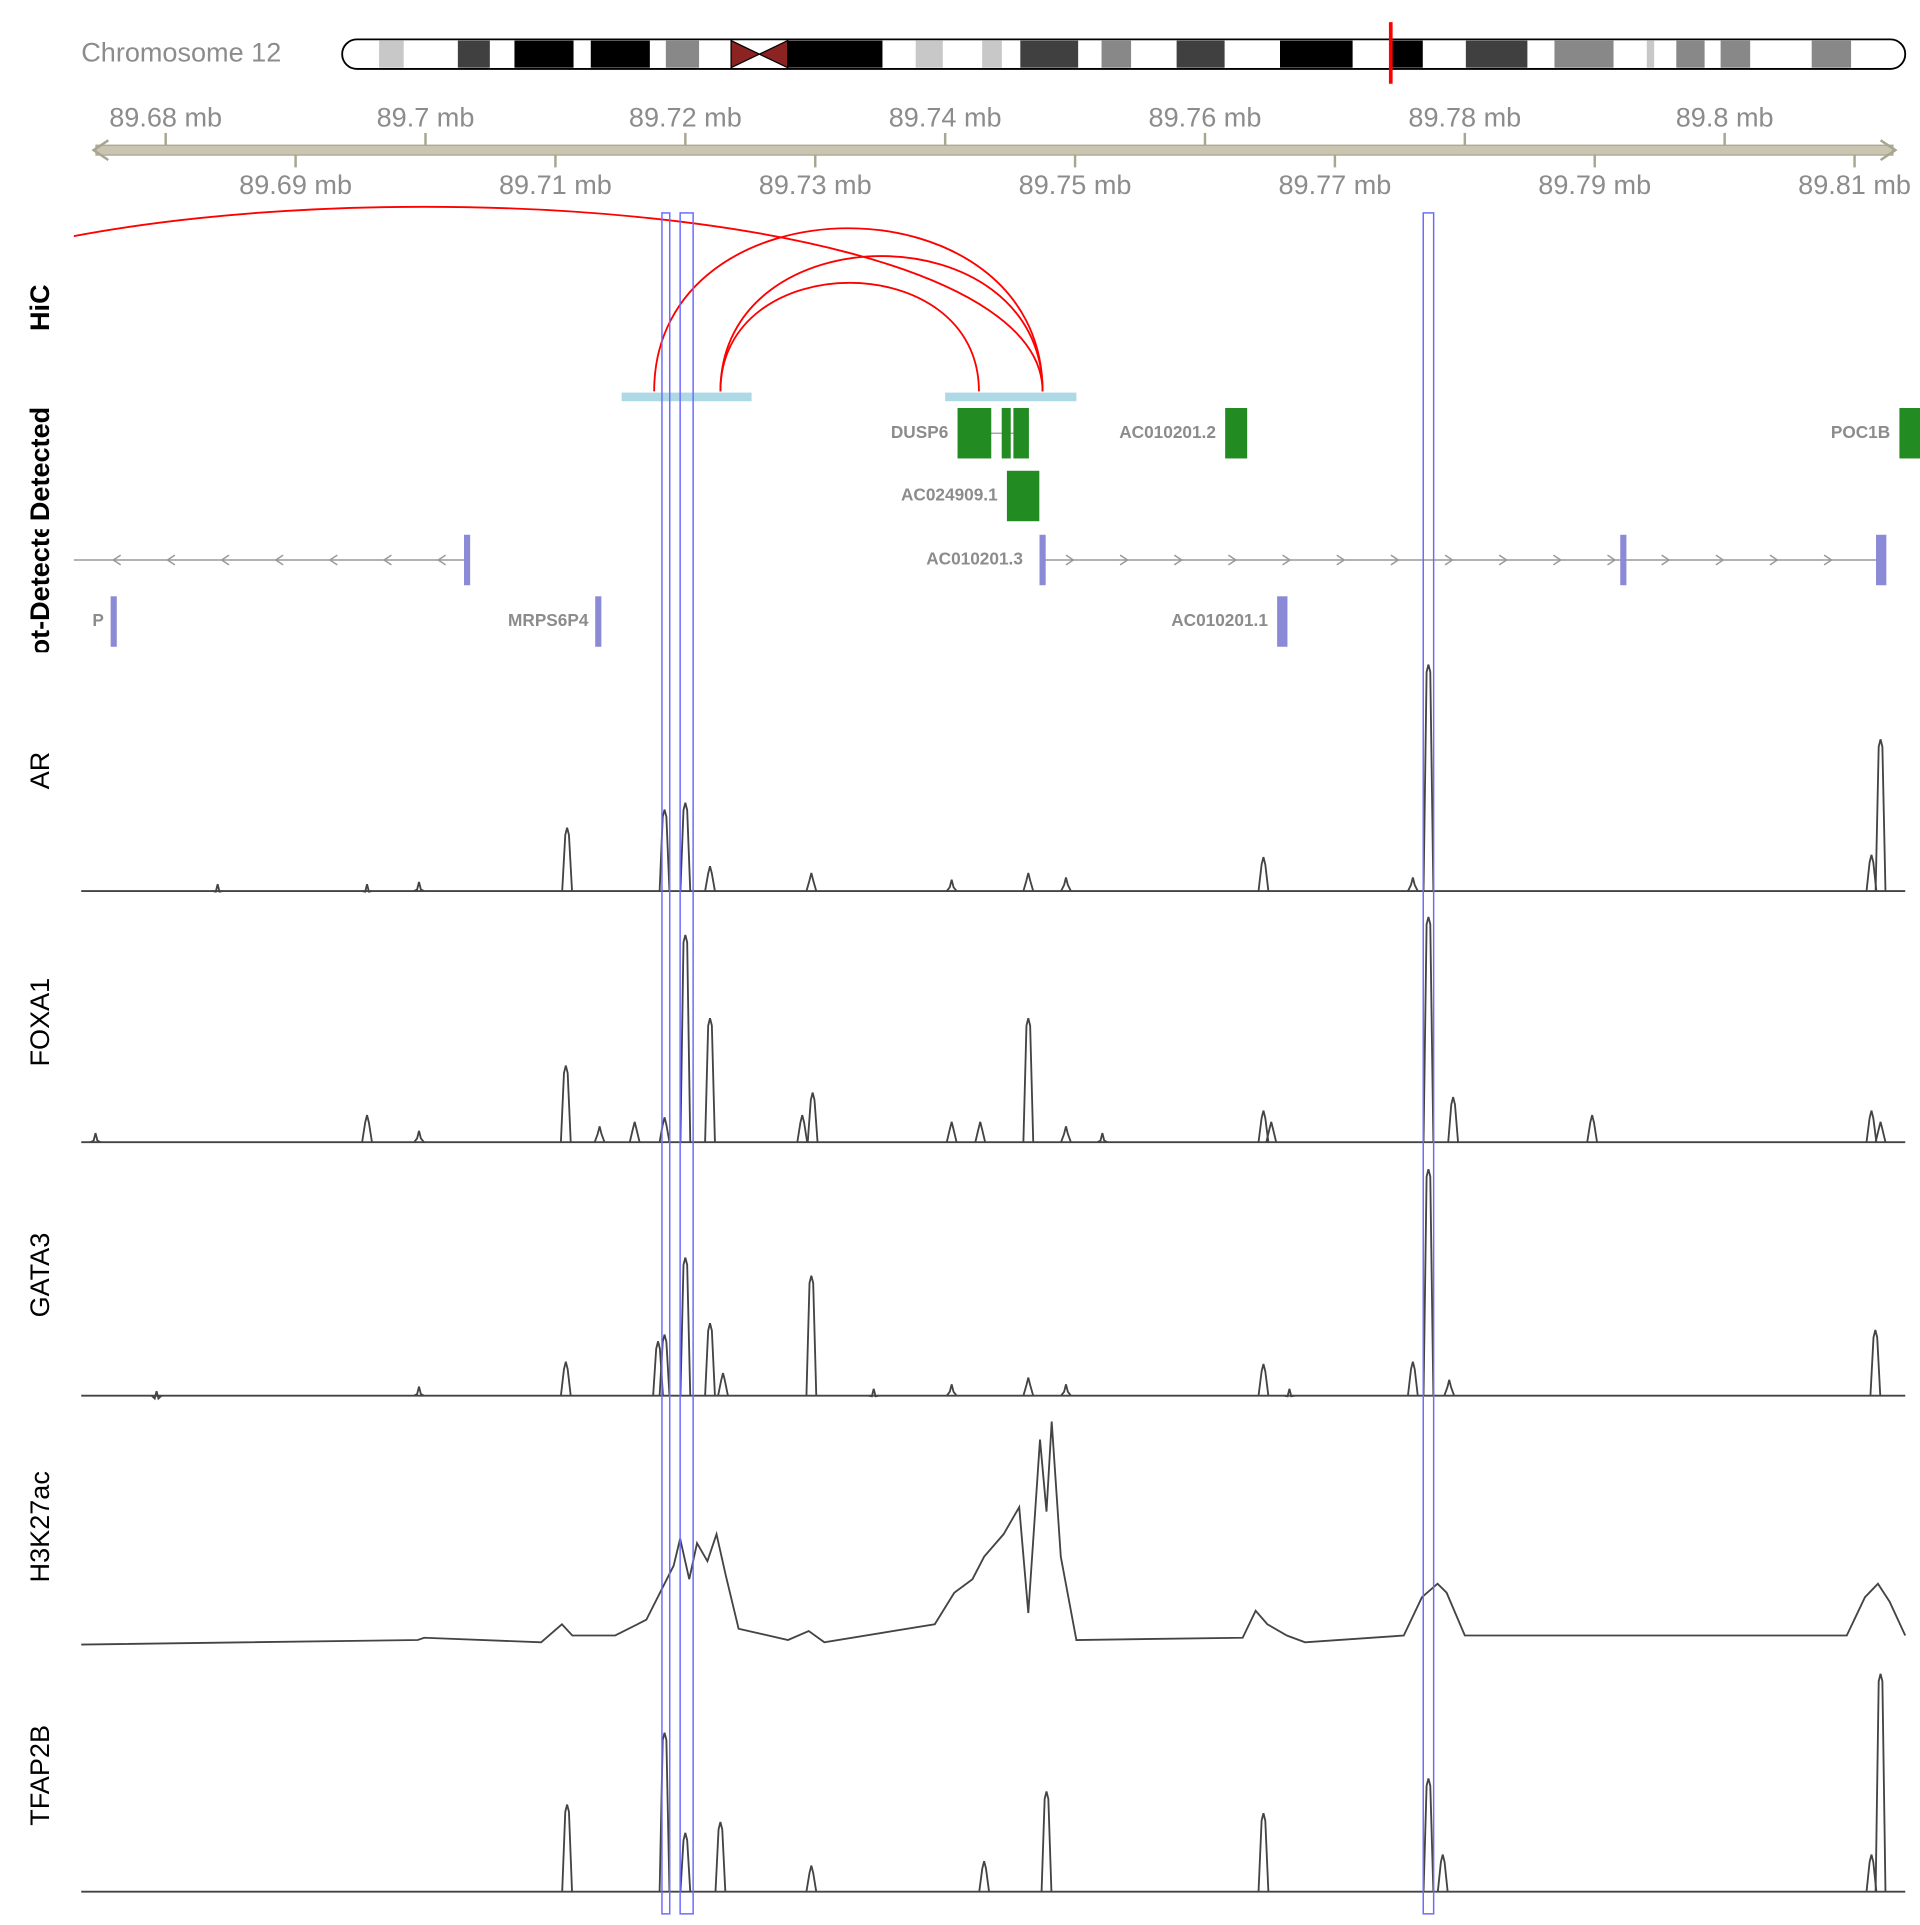 This screenshot has width=1920, height=1925. I want to click on track-title: GATA3, so click(39, 1275).